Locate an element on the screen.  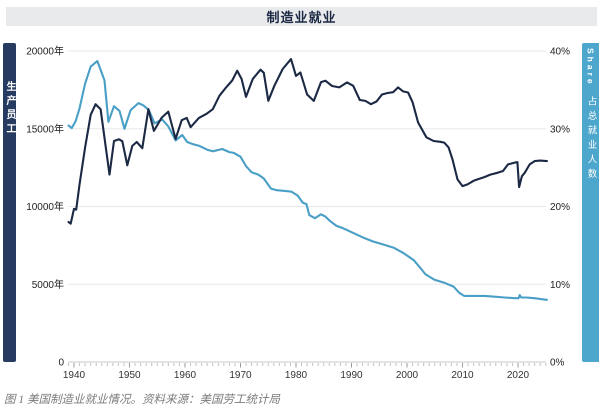
chart-title-bar: 制造业就业 is located at coordinates (301, 16).